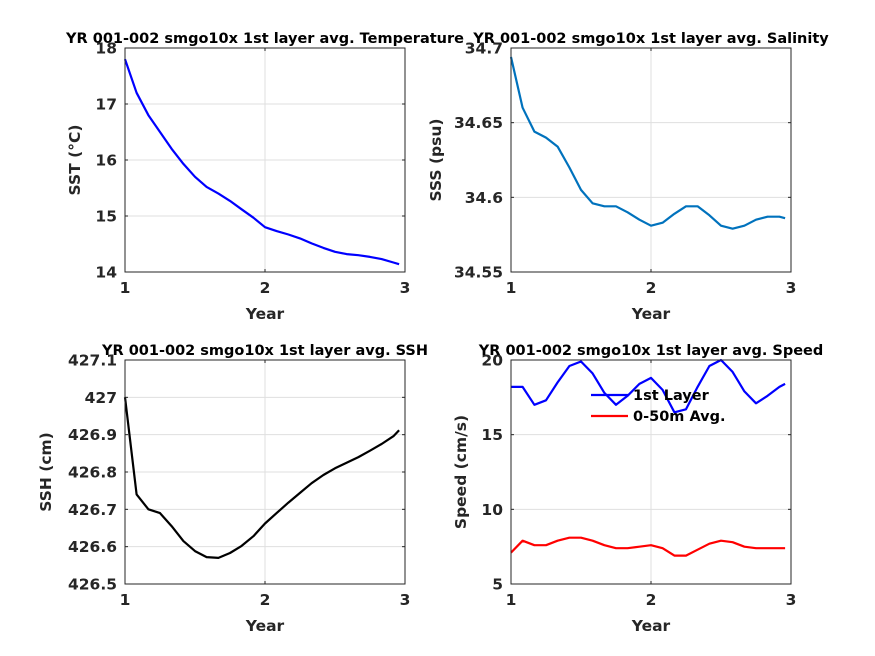 The width and height of the screenshot is (875, 656). What do you see at coordinates (75, 160) in the screenshot?
I see `y-axis-label: SST (°C)` at bounding box center [75, 160].